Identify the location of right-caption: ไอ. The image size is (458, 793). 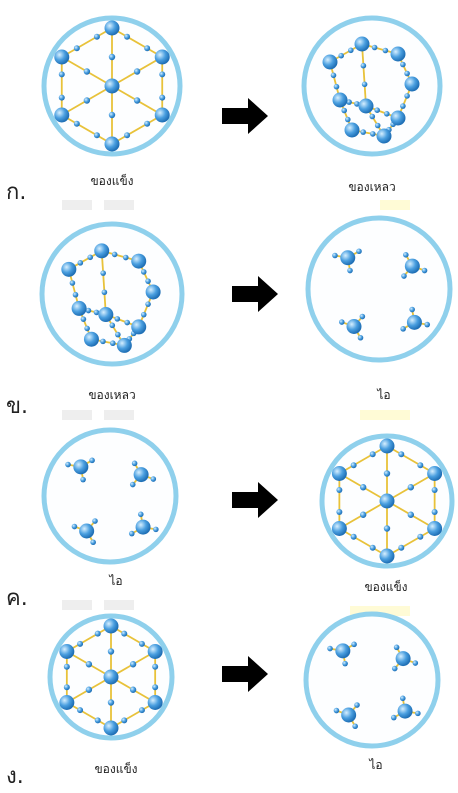
(376, 765).